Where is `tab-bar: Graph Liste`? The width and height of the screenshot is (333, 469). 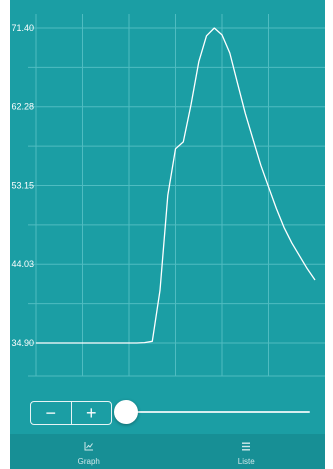 tab-bar: Graph Liste is located at coordinates (167, 451).